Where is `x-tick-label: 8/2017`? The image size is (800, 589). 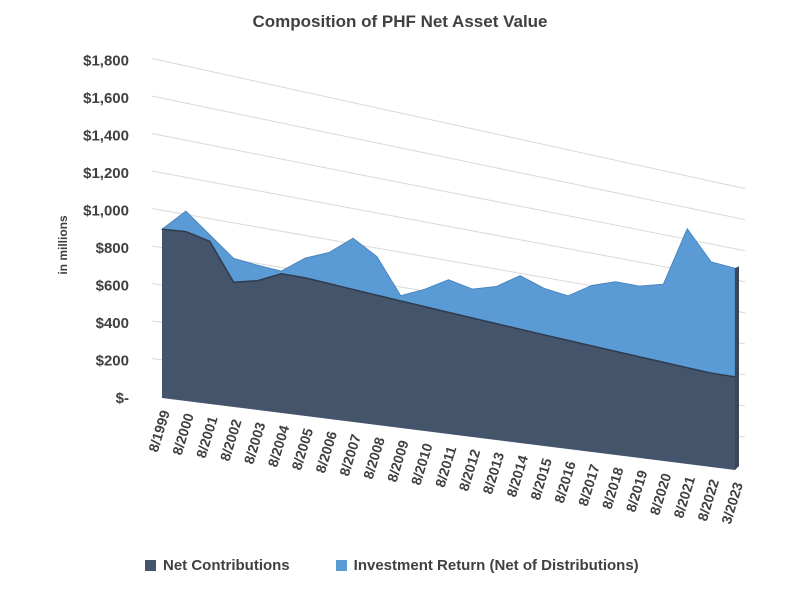 x-tick-label: 8/2017 is located at coordinates (589, 485).